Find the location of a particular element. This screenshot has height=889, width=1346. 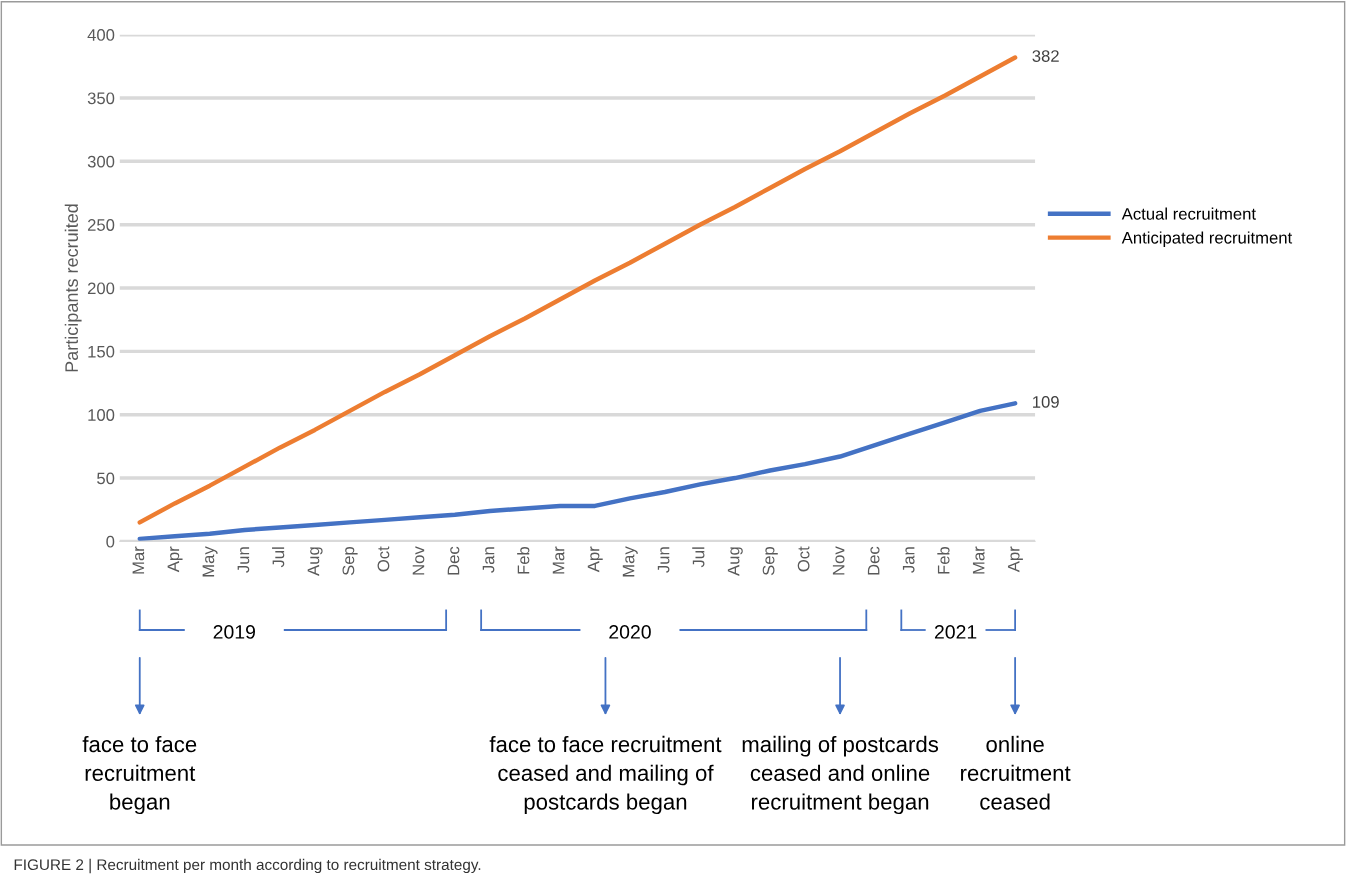

text: 2021 is located at coordinates (955, 632).